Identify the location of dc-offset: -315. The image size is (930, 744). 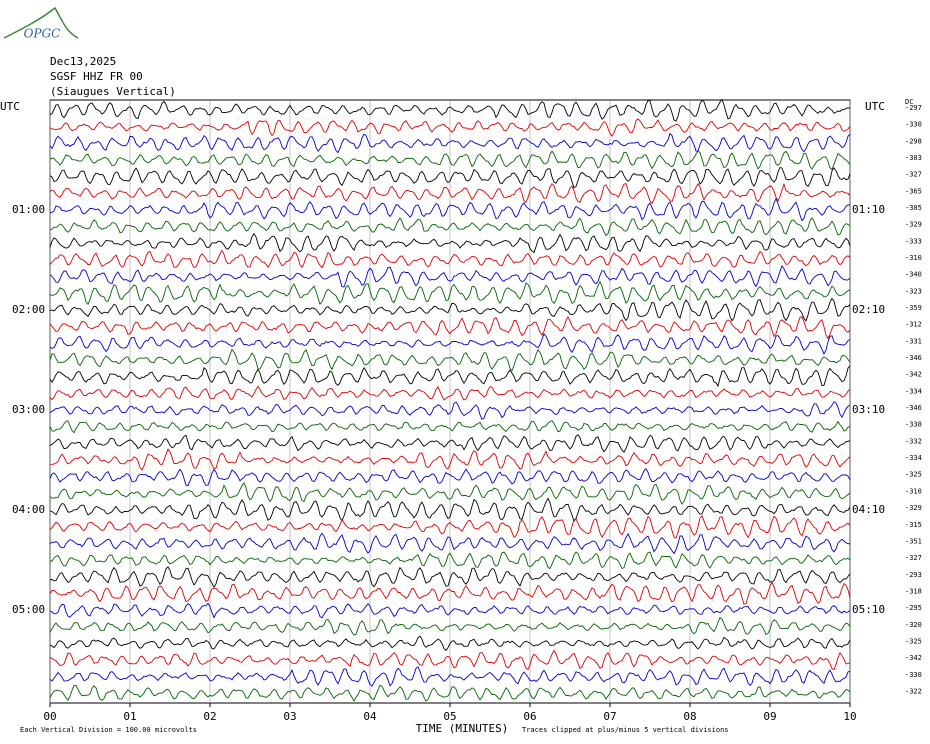
(913, 525).